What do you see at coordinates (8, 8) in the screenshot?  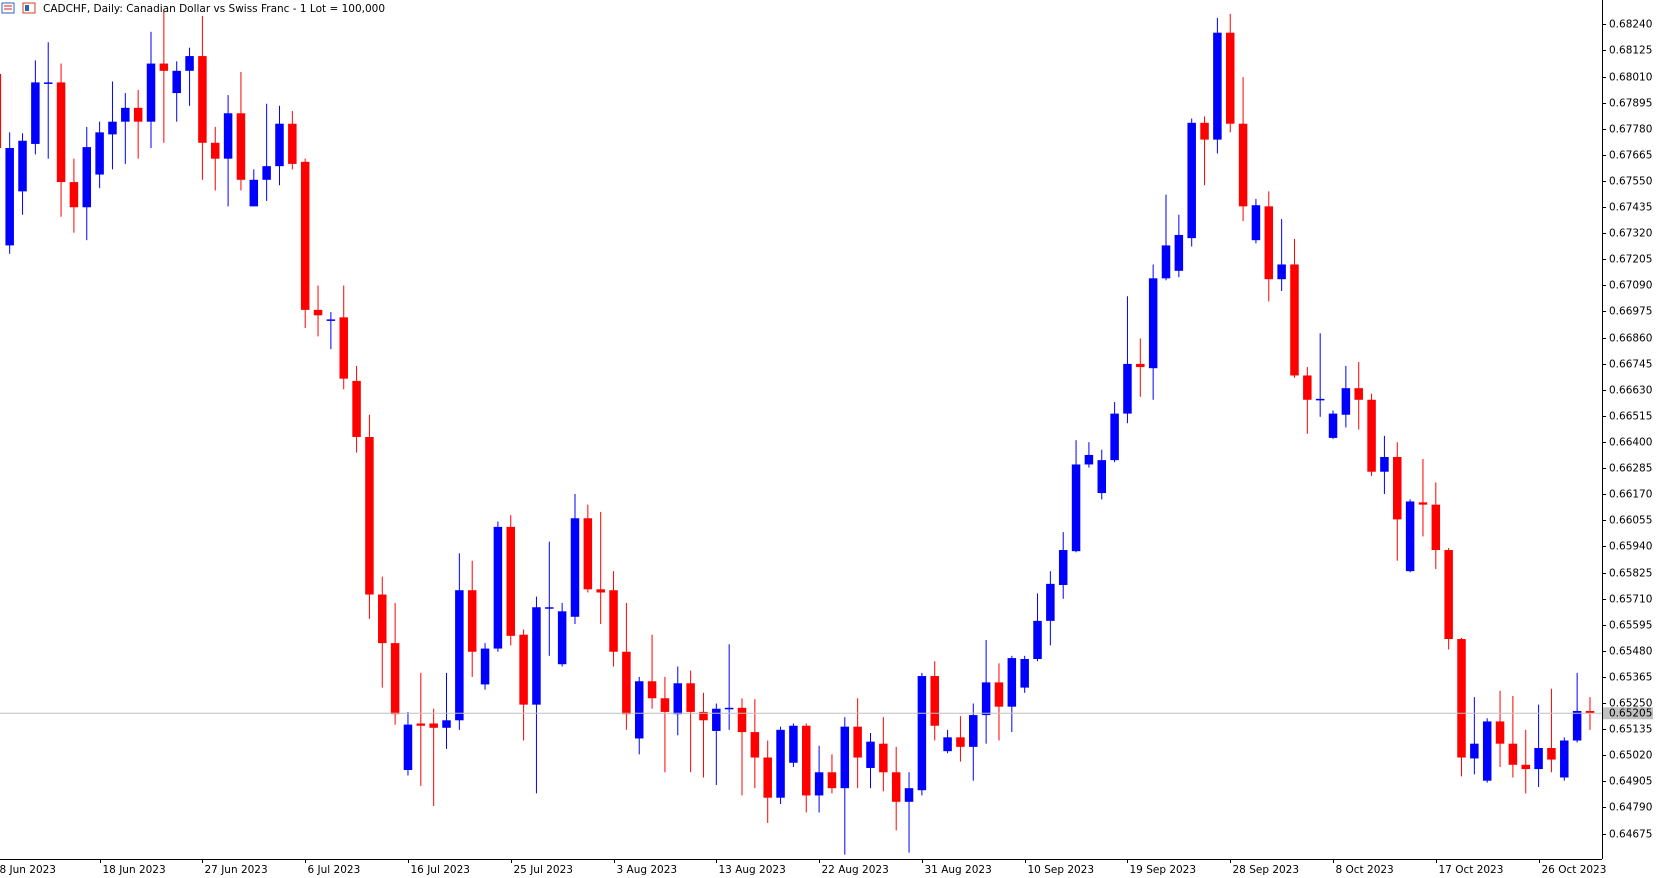 I see `icon` at bounding box center [8, 8].